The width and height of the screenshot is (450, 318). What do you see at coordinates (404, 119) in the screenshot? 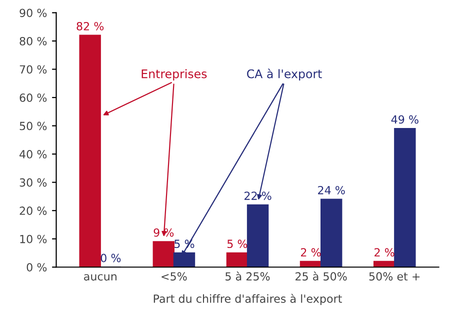
I see `data-label: 49 %` at bounding box center [404, 119].